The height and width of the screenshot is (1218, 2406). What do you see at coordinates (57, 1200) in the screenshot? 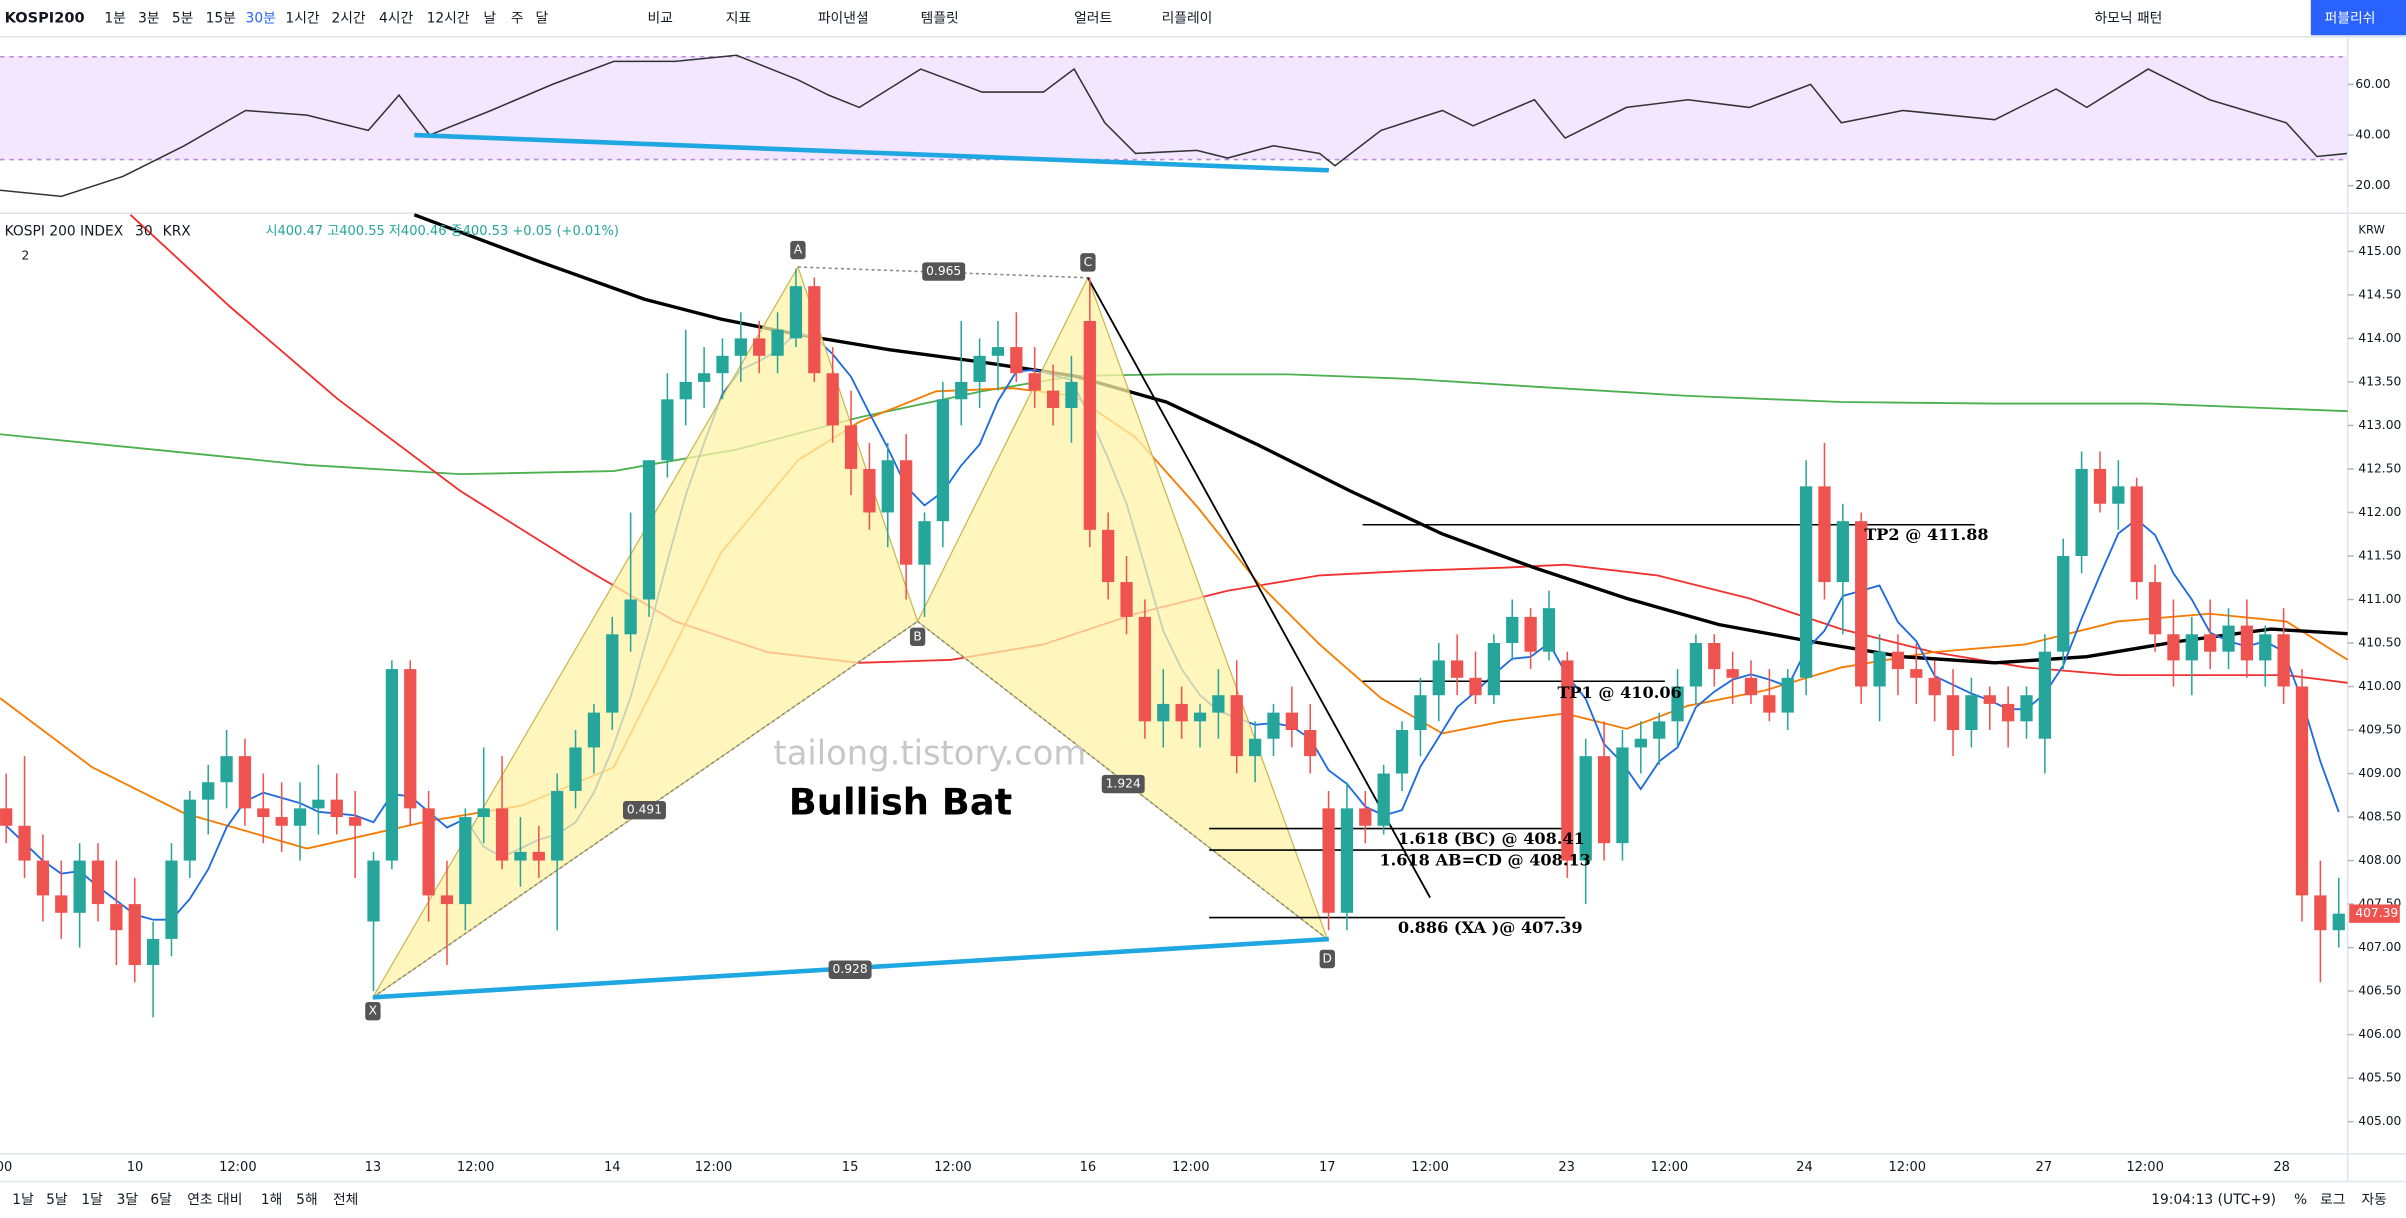
I see `range-button: 5날` at bounding box center [57, 1200].